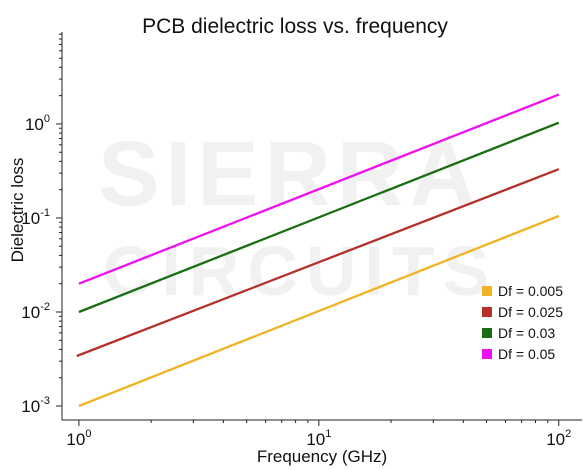 Image resolution: width=588 pixels, height=470 pixels. Describe the element at coordinates (295, 26) in the screenshot. I see `chart-title: PCB dielectric loss vs. frequency` at that location.